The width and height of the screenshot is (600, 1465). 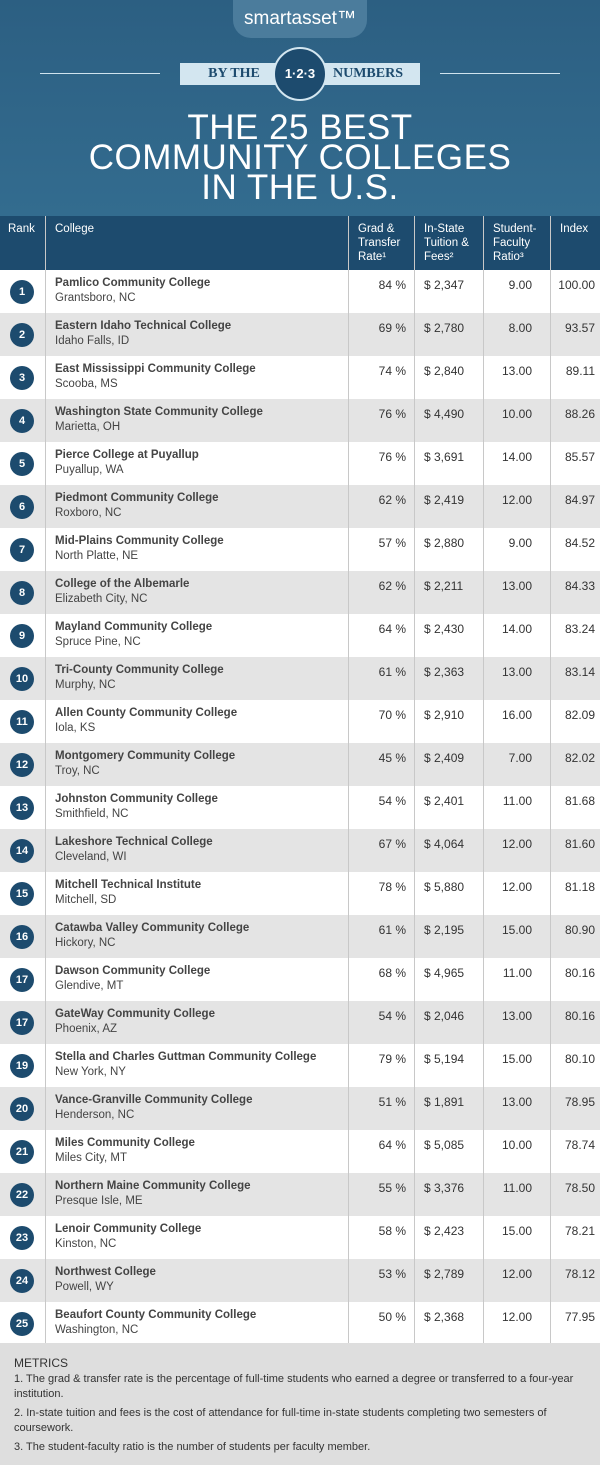 What do you see at coordinates (444, 229) in the screenshot?
I see `column-header: In-State` at bounding box center [444, 229].